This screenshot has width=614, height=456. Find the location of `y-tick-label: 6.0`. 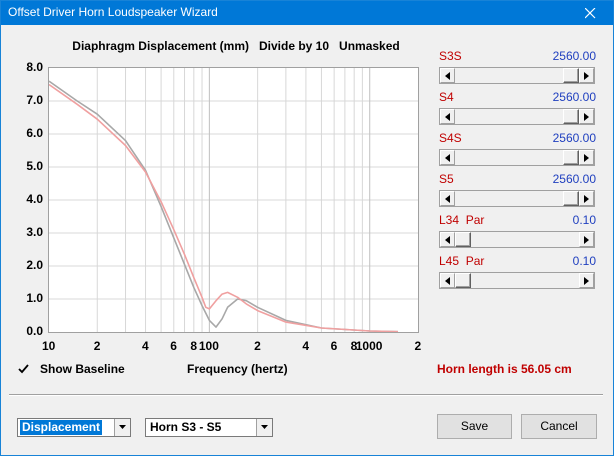

y-tick-label: 6.0 is located at coordinates (34, 133).